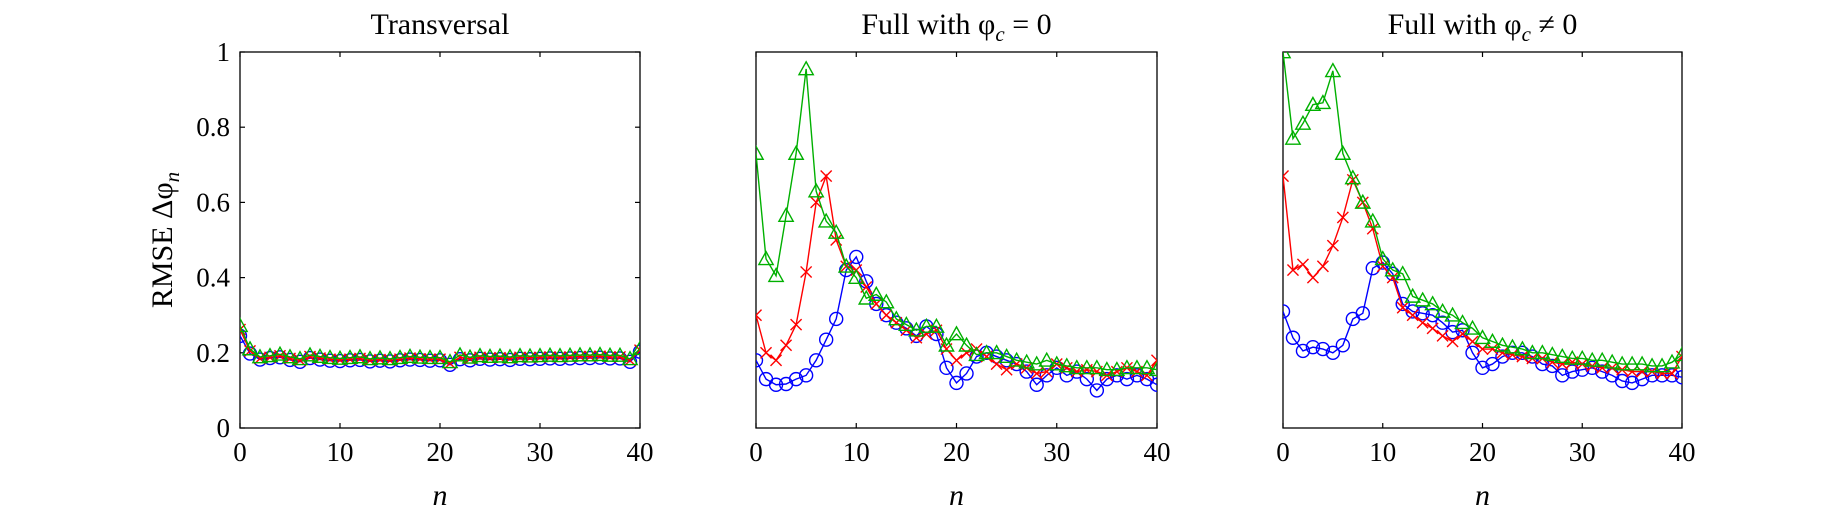  Describe the element at coordinates (224, 52) in the screenshot. I see `y-tick-label: 1` at that location.